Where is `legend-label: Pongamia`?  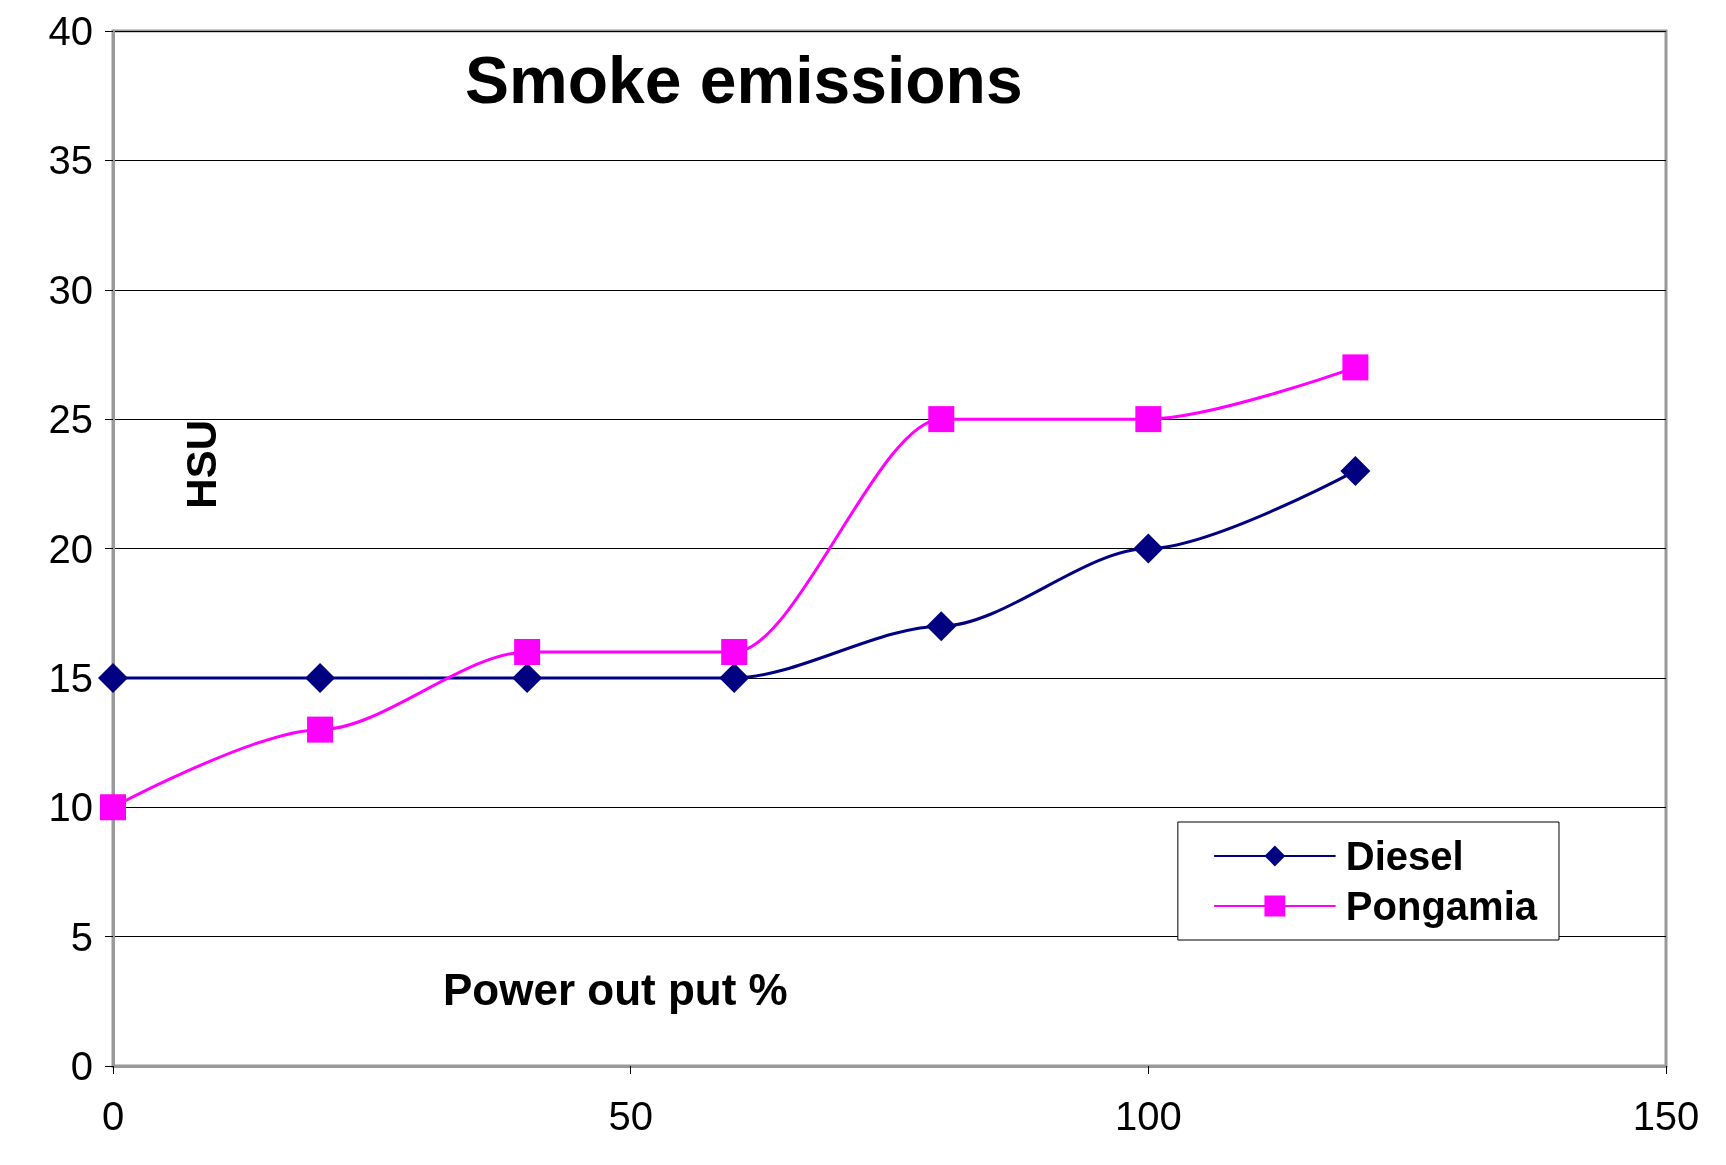 legend-label: Pongamia is located at coordinates (1441, 906).